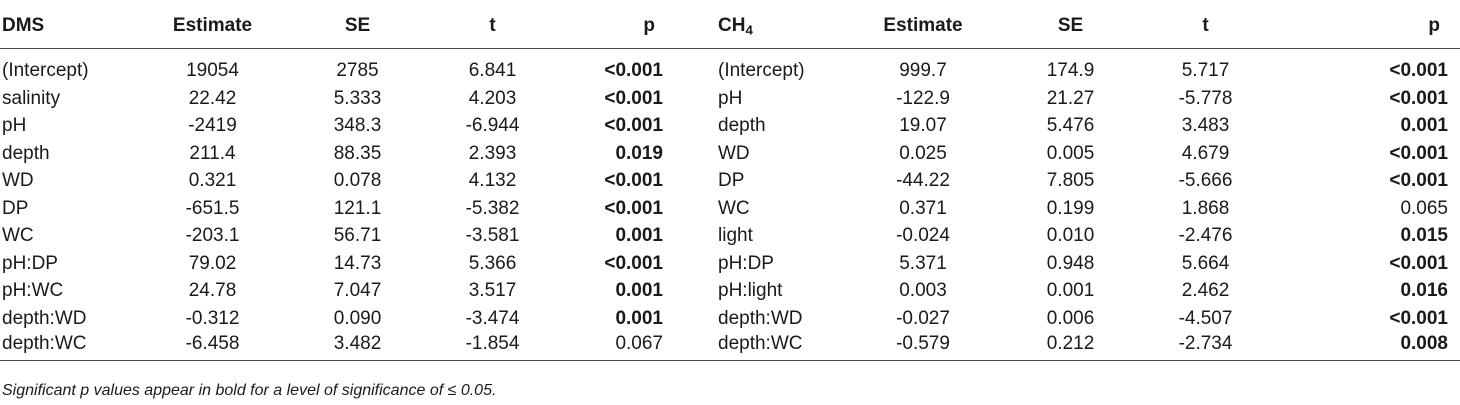  I want to click on dms-p-cell: 0.067, so click(626, 346).